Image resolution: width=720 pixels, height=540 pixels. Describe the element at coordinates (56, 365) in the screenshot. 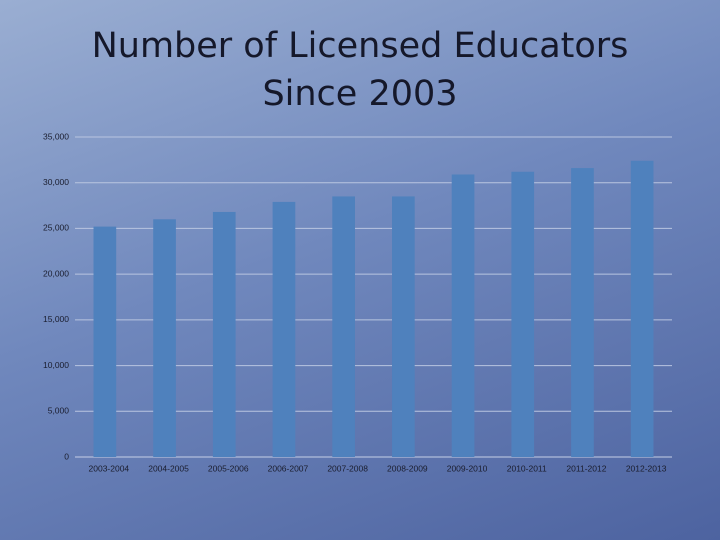

I see `y-tick-label: 10,000` at that location.